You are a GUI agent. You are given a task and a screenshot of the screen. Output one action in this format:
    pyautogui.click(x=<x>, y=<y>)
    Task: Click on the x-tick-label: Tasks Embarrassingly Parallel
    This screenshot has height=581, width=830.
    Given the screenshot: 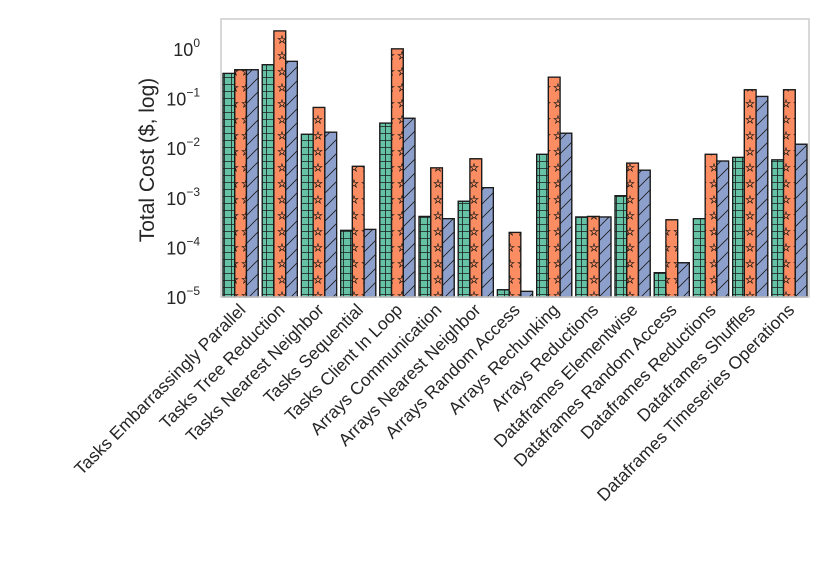 What is the action you would take?
    pyautogui.click(x=159, y=389)
    